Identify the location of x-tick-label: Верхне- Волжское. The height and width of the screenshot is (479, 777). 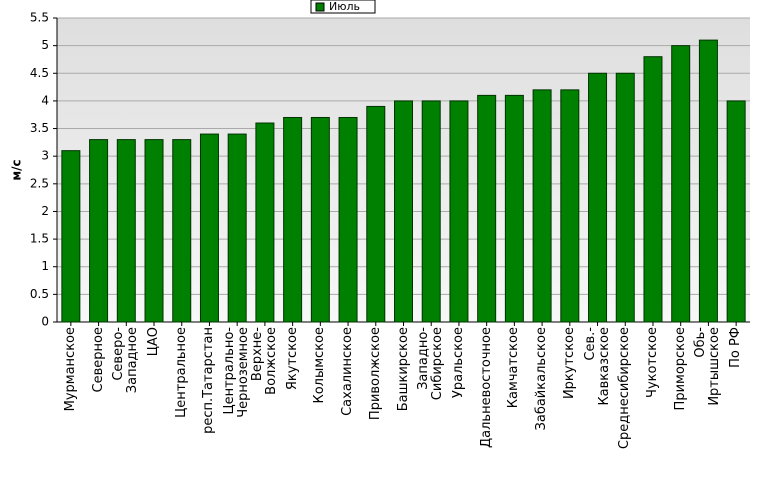
(264, 361).